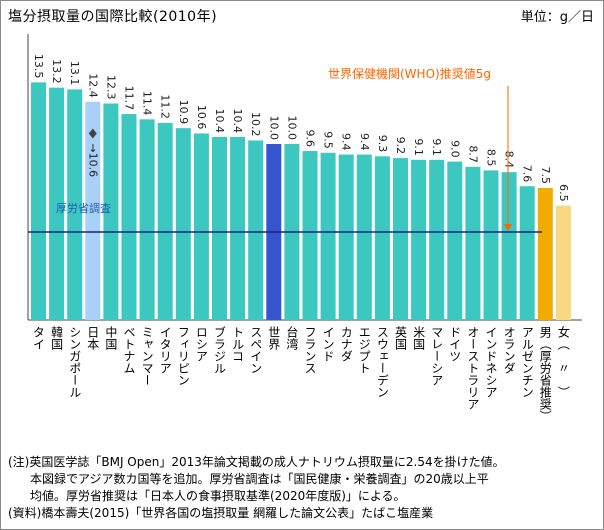 The image size is (604, 530). Describe the element at coordinates (509, 350) in the screenshot. I see `category-label: オランダ` at that location.